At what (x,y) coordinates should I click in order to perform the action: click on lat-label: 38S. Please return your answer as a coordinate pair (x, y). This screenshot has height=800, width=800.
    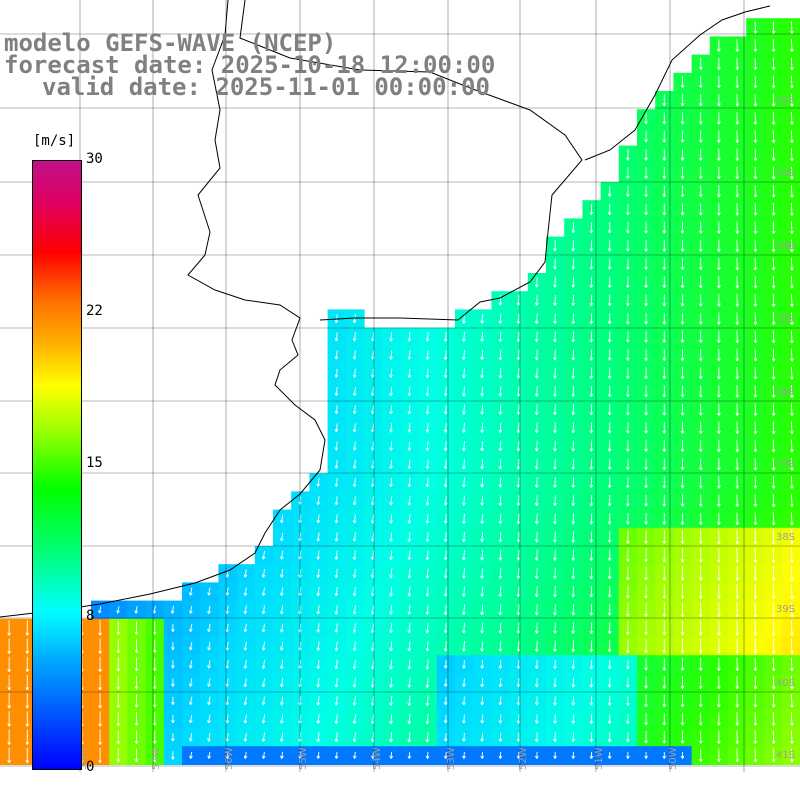
    Looking at the image, I should click on (785, 537).